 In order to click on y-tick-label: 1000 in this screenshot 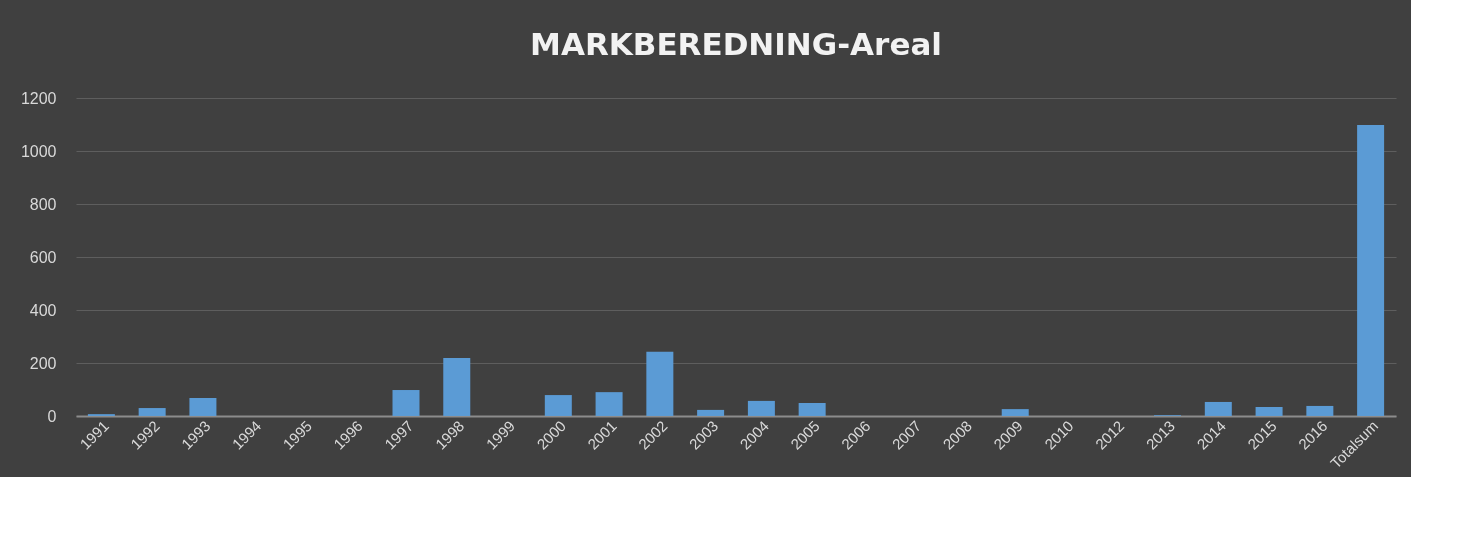, I will do `click(38, 151)`.